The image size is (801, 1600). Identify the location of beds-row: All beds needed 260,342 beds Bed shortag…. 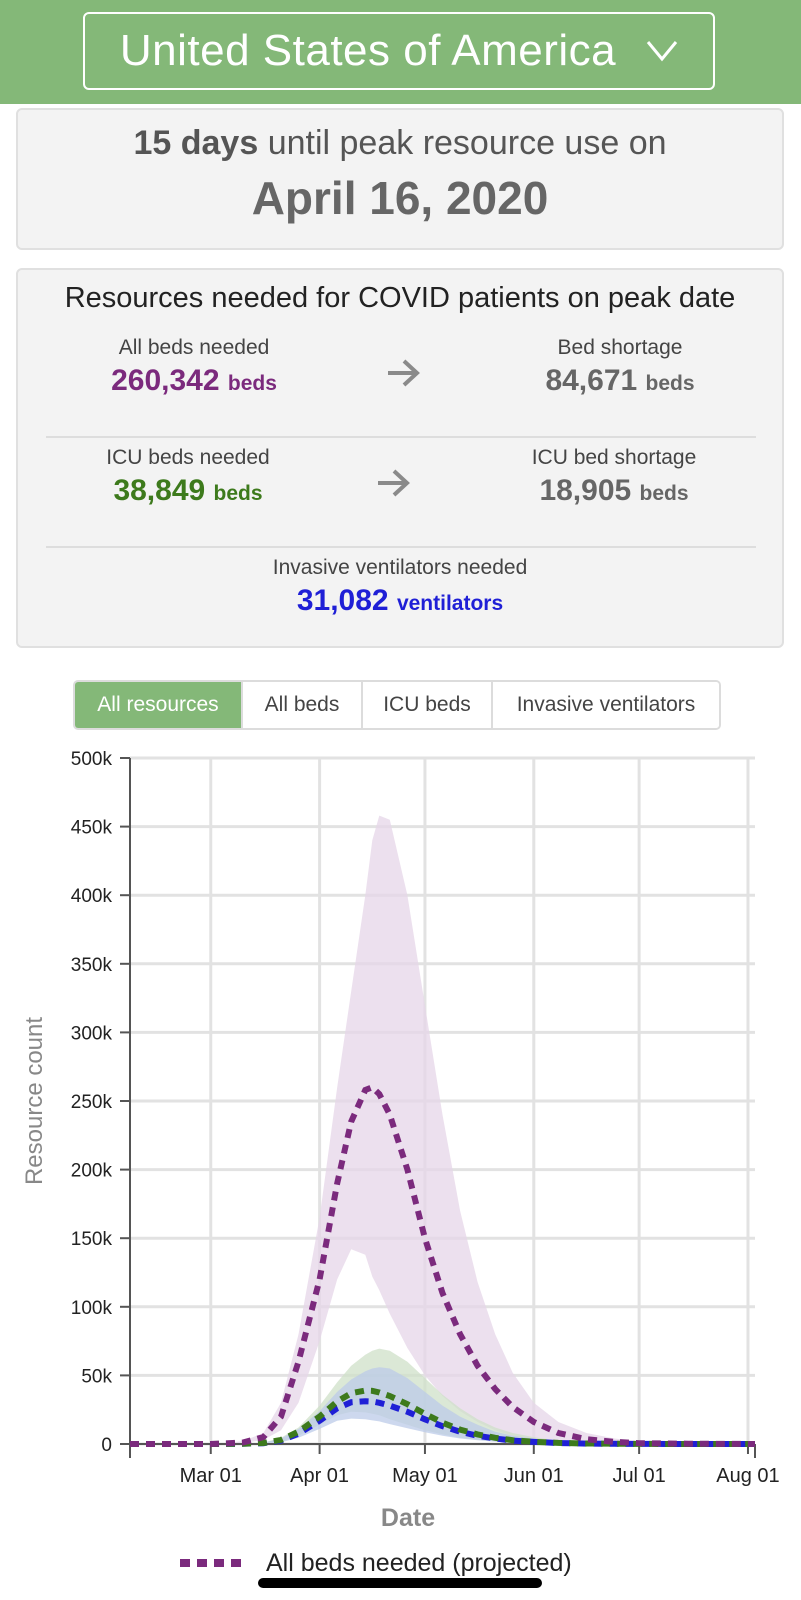
(400, 381).